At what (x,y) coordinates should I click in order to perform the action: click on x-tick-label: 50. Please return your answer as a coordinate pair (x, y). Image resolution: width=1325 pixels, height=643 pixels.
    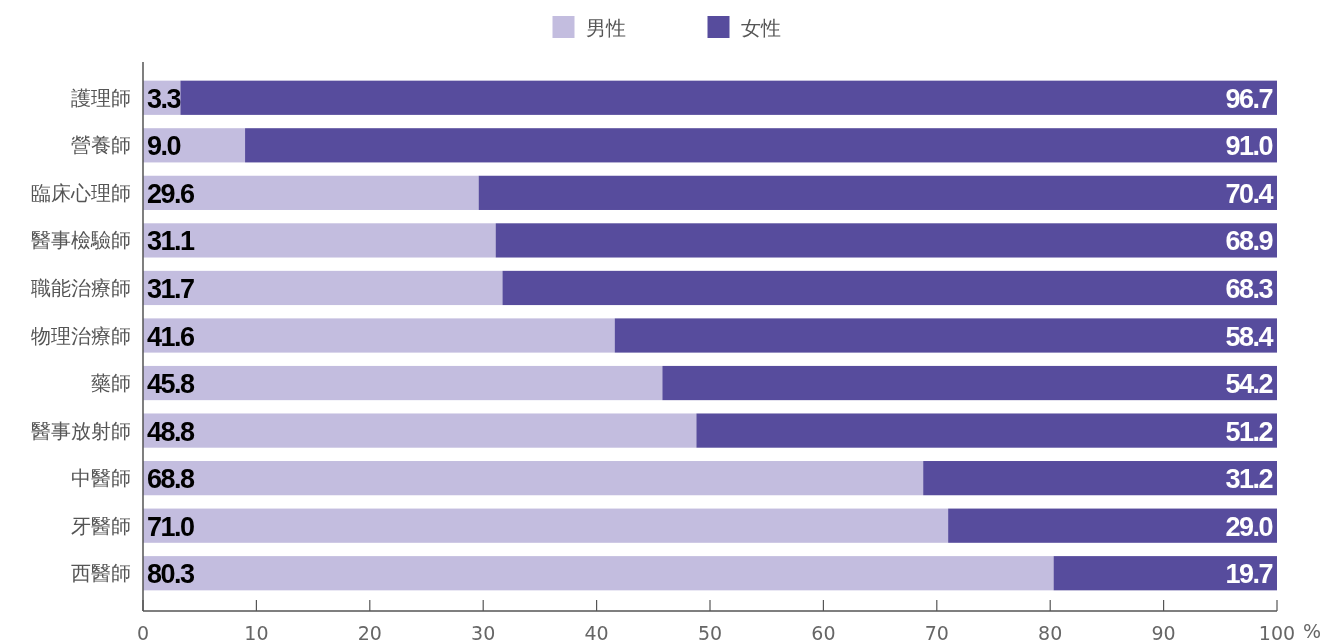
    Looking at the image, I should click on (710, 632).